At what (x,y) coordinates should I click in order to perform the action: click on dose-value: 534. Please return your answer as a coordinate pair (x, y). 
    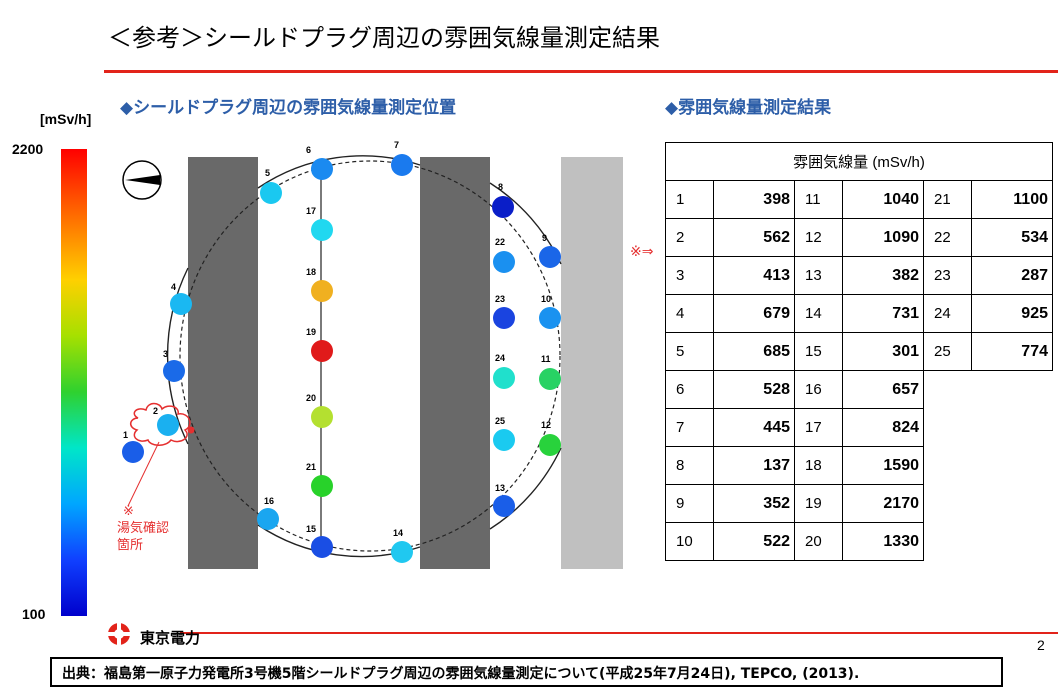
    Looking at the image, I should click on (1012, 237).